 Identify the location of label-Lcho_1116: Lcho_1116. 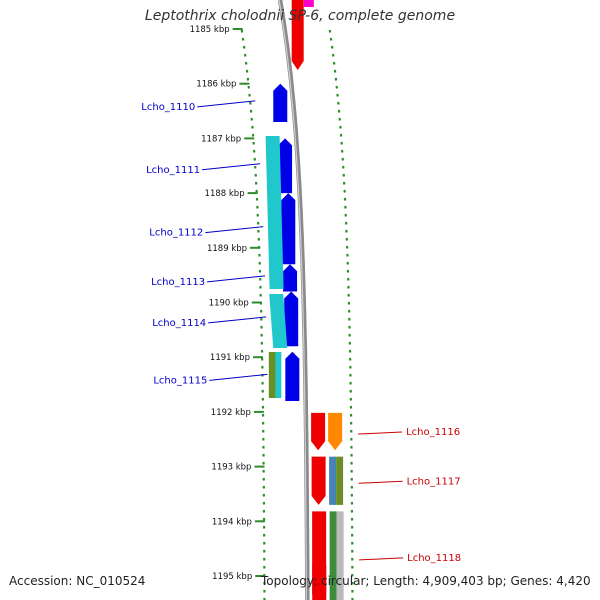
(433, 432).